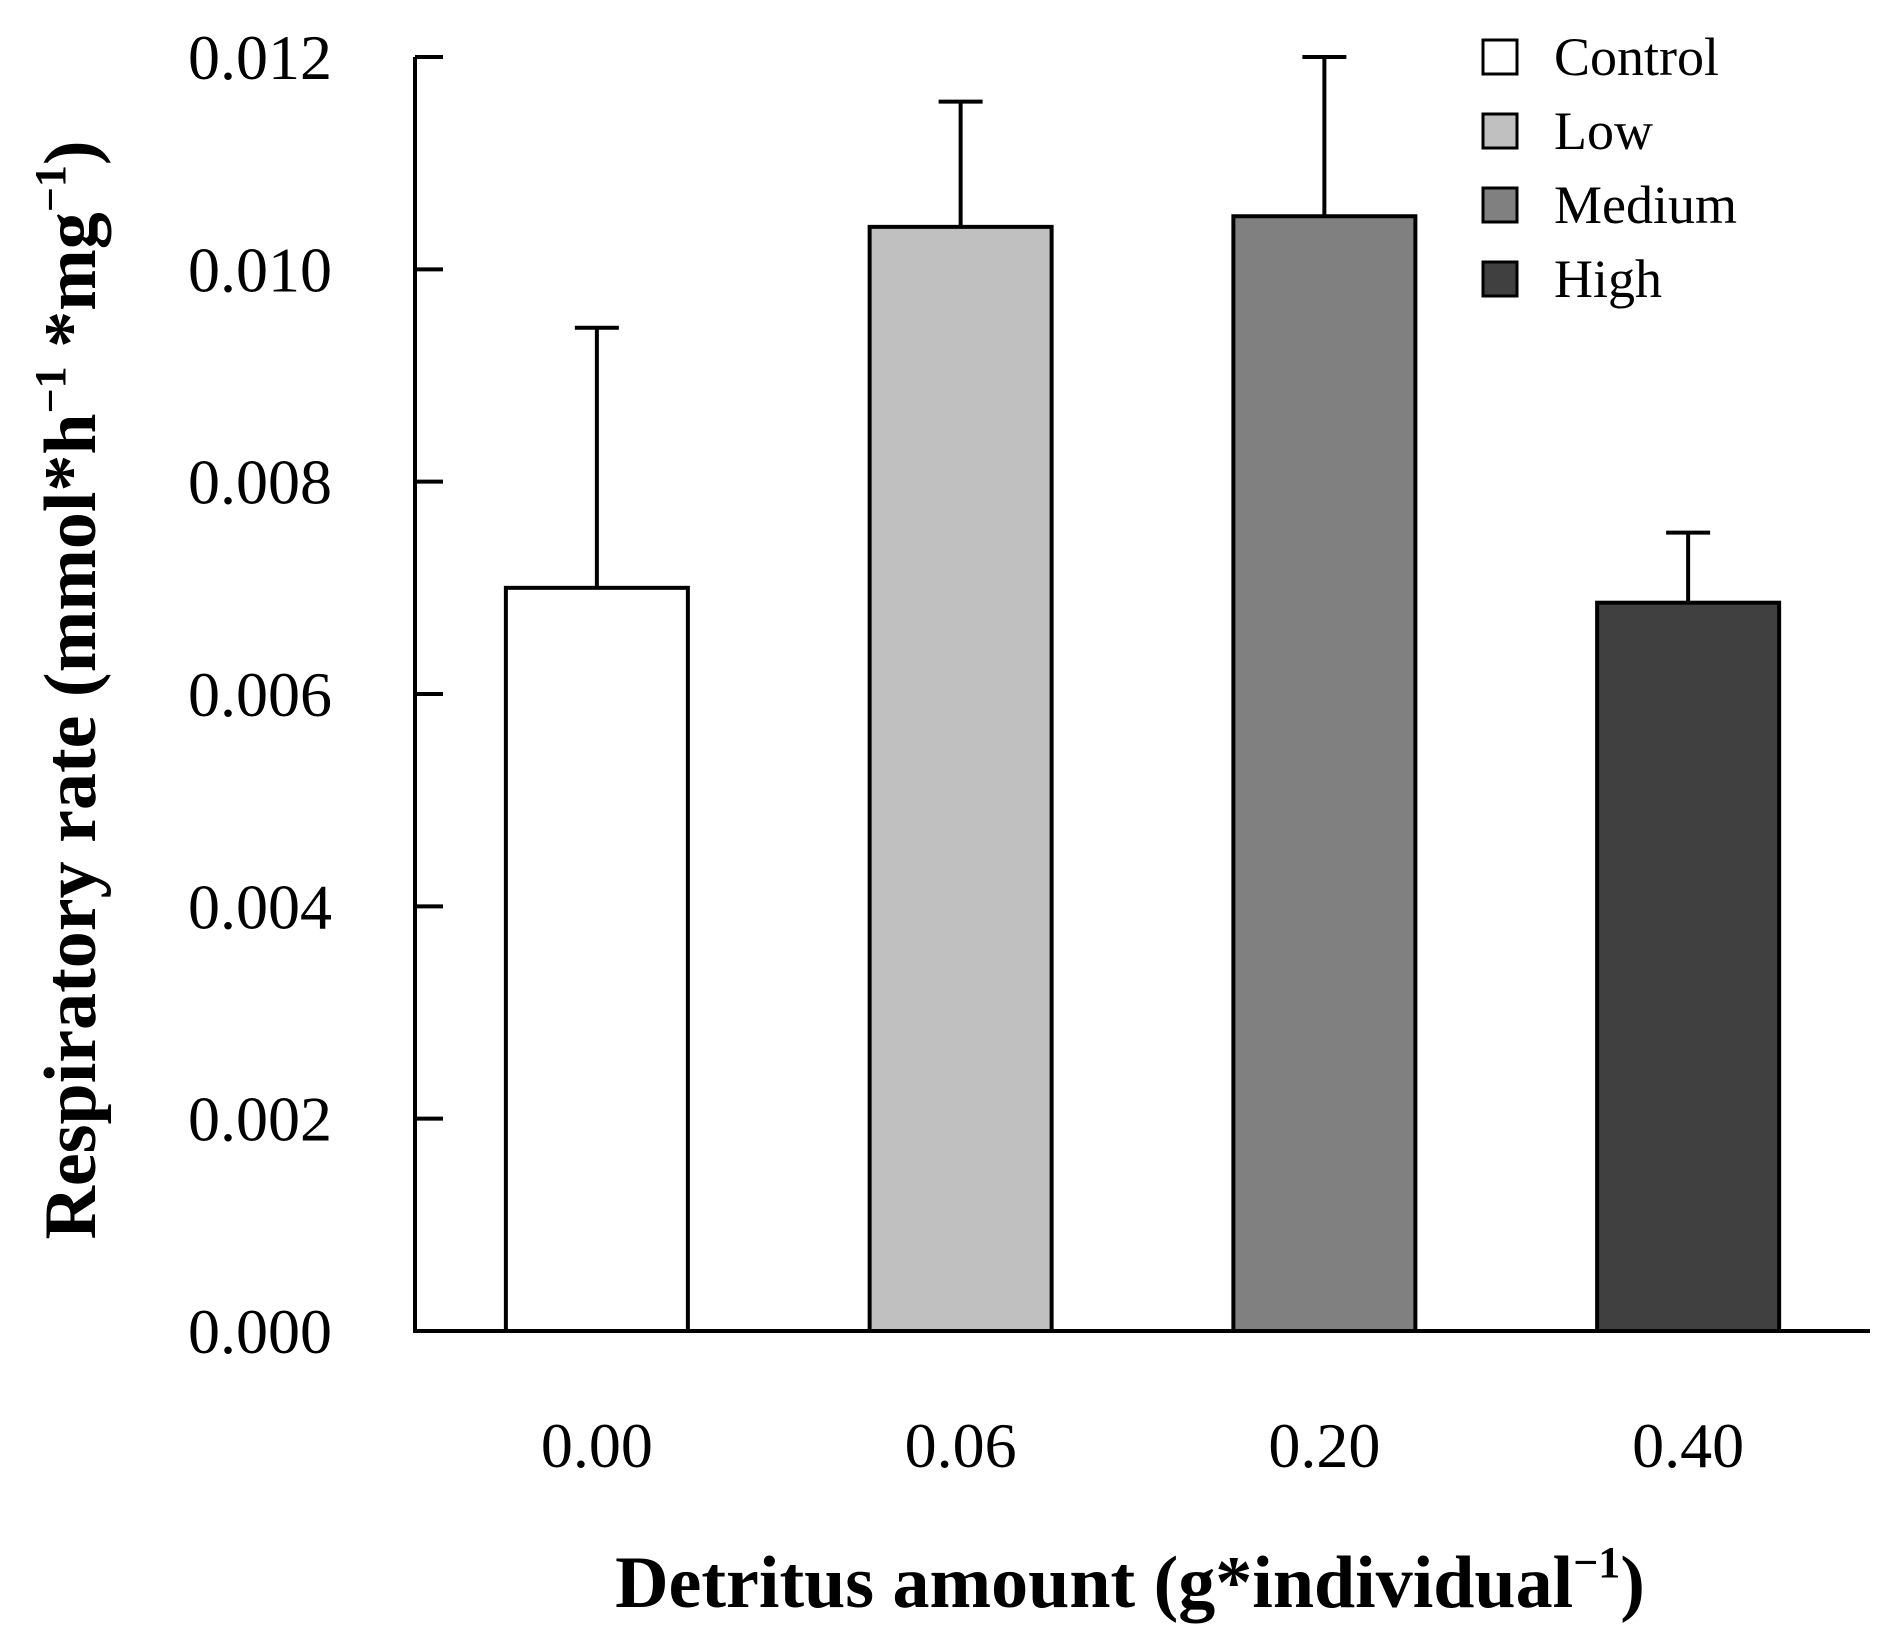  Describe the element at coordinates (1500, 205) in the screenshot. I see `legend-swatch-medium` at that location.